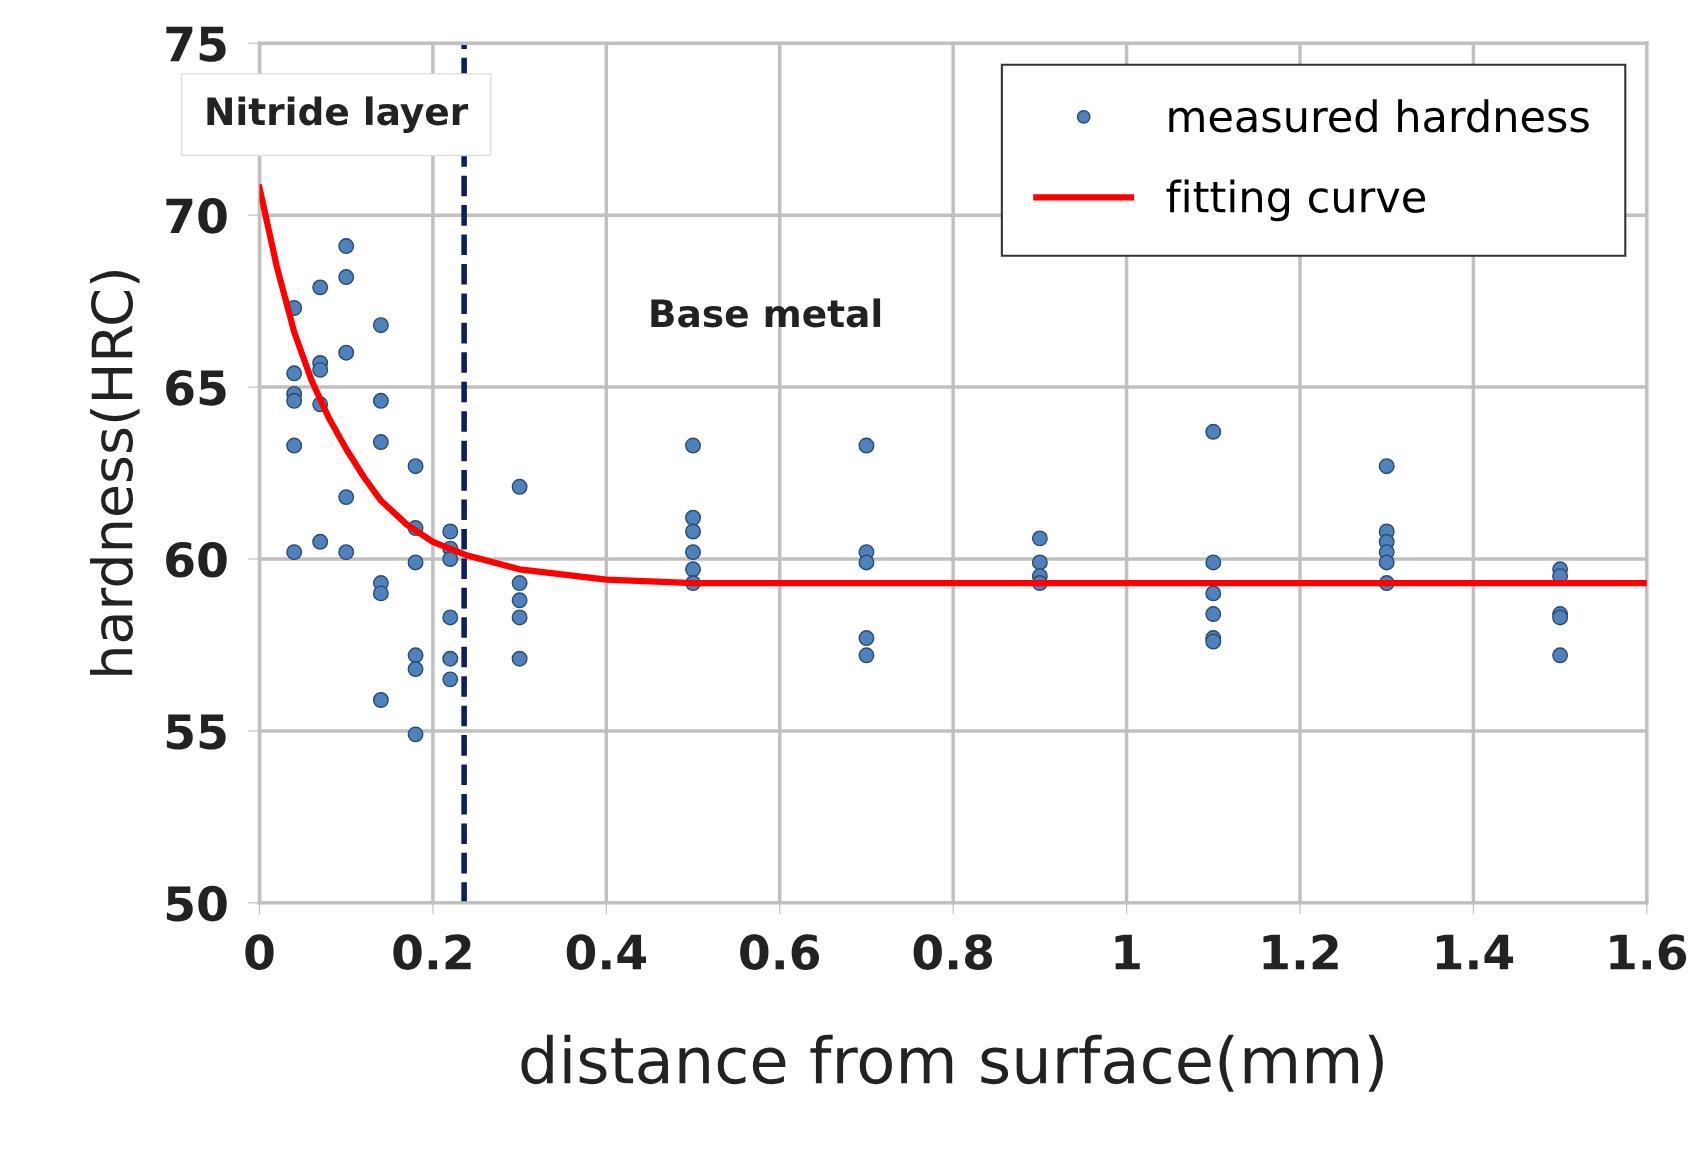 The height and width of the screenshot is (1168, 1696). Describe the element at coordinates (196, 732) in the screenshot. I see `y-tick-label: 55` at that location.